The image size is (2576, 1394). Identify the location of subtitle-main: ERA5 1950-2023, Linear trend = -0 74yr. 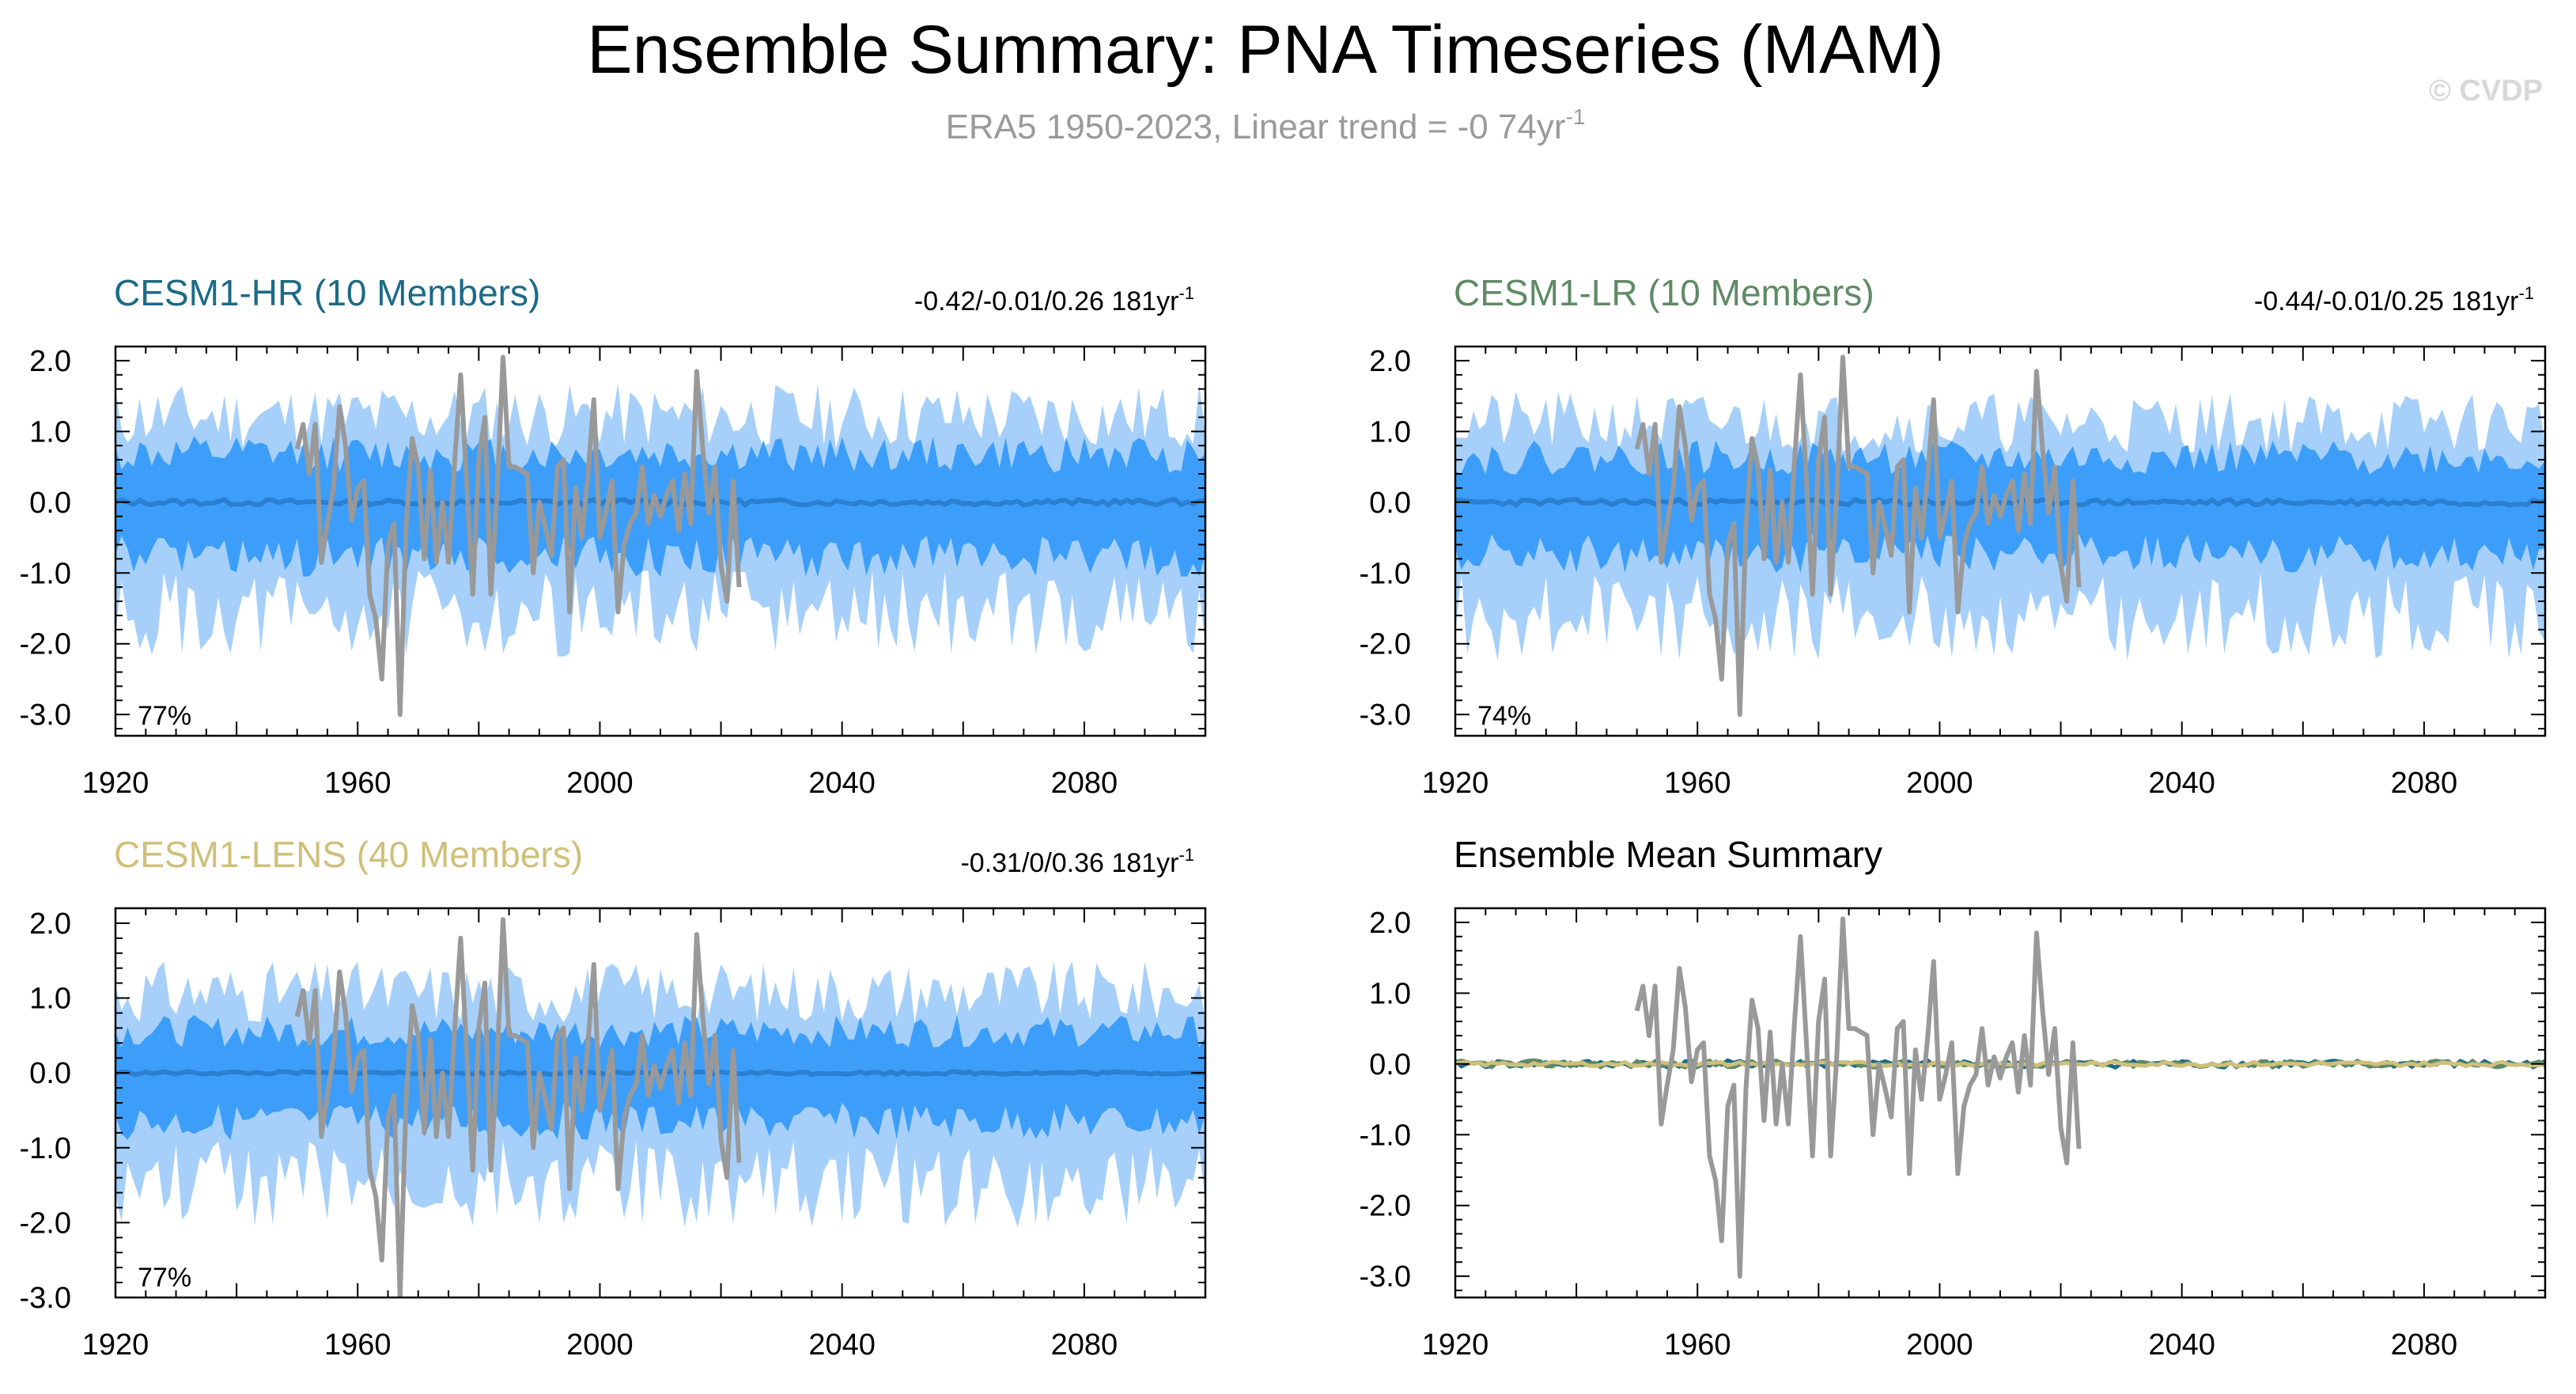
(1256, 127).